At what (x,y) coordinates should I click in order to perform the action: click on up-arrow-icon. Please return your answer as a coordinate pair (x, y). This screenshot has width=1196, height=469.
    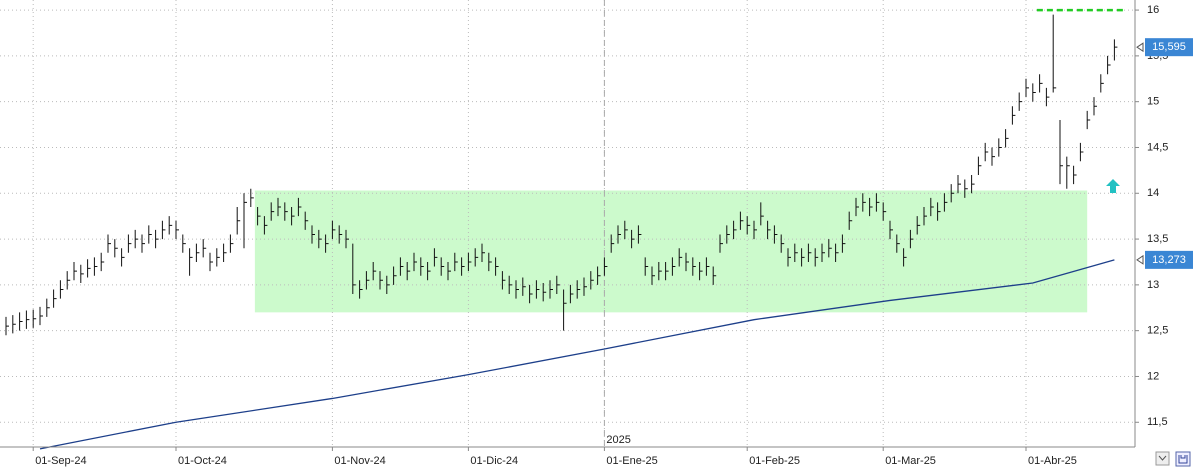
    Looking at the image, I should click on (1113, 186).